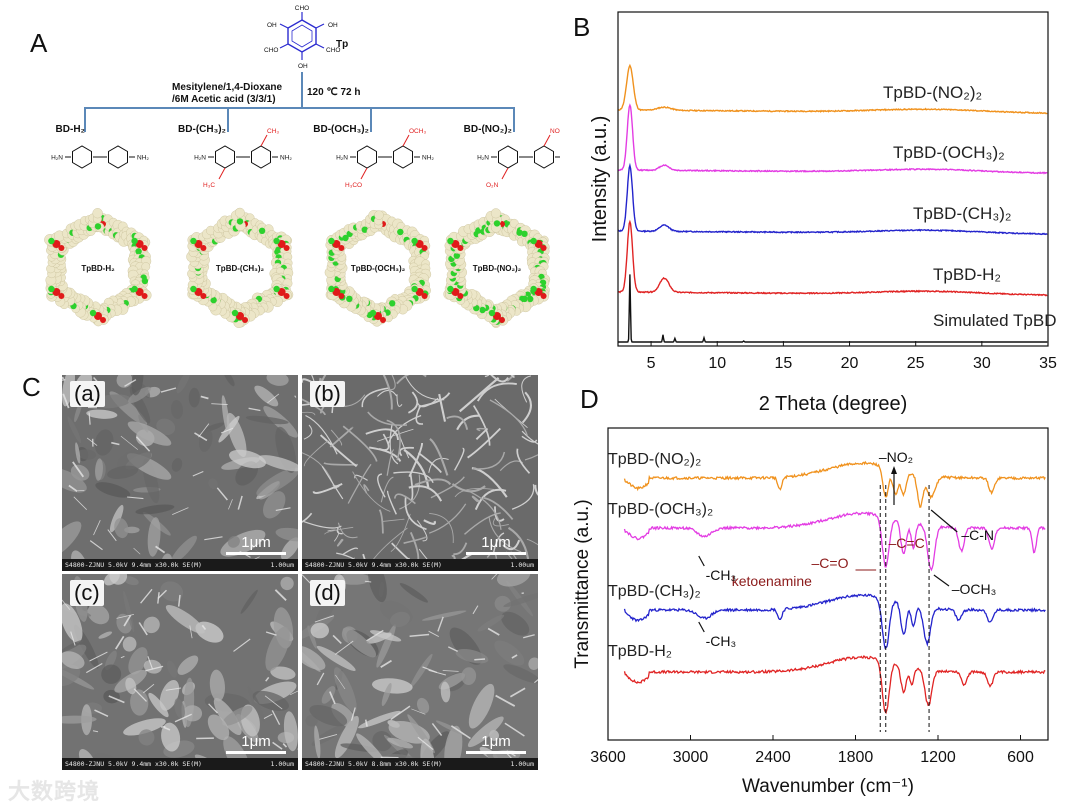  I want to click on linker-molecule-1: H₂N NH₂, so click(100, 157).